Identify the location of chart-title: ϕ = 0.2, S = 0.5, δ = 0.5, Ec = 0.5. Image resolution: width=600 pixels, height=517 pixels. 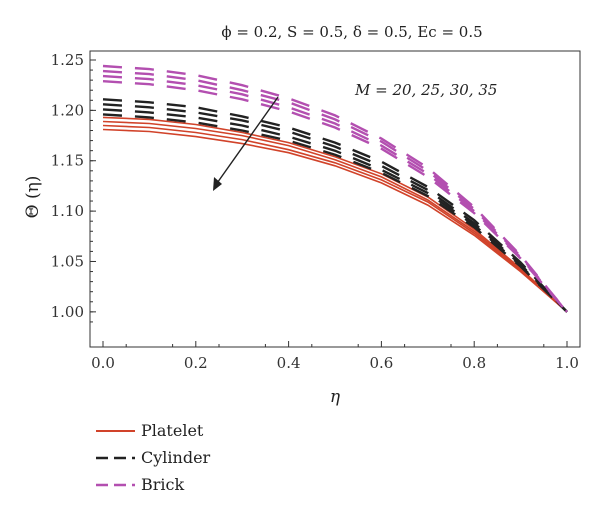
(351, 32).